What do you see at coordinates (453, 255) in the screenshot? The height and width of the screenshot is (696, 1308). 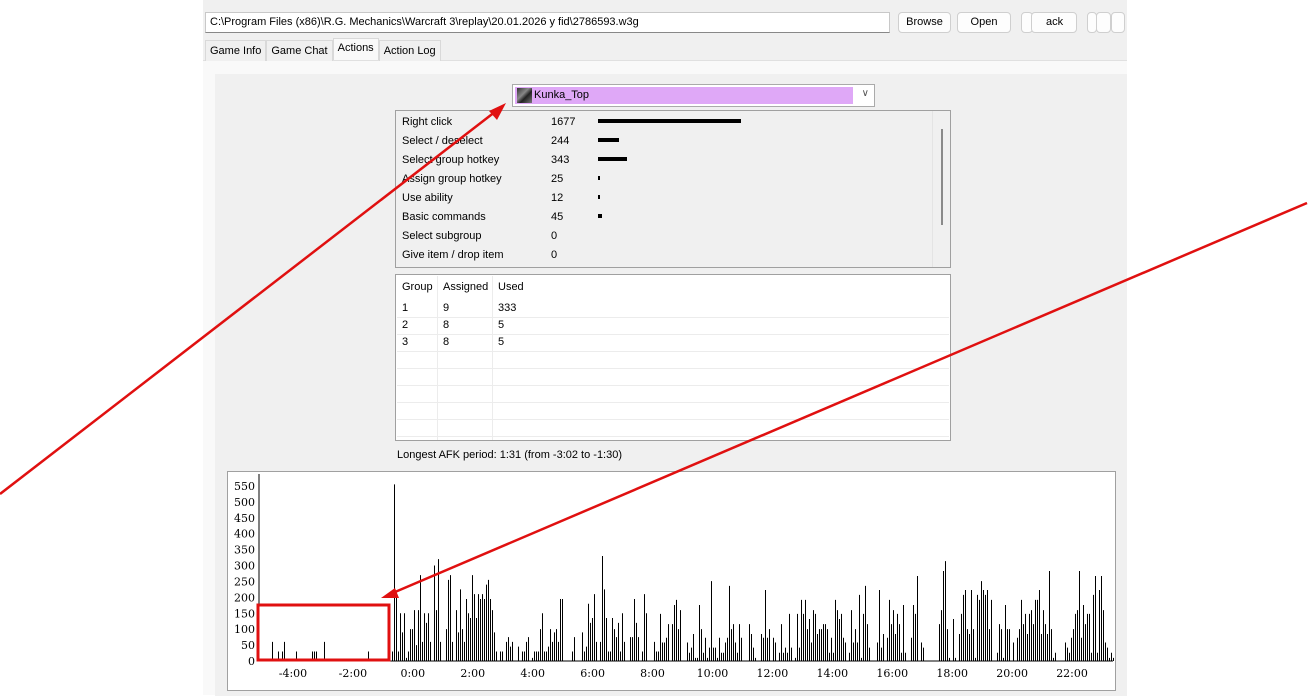 I see `action-label: Give item / drop item` at bounding box center [453, 255].